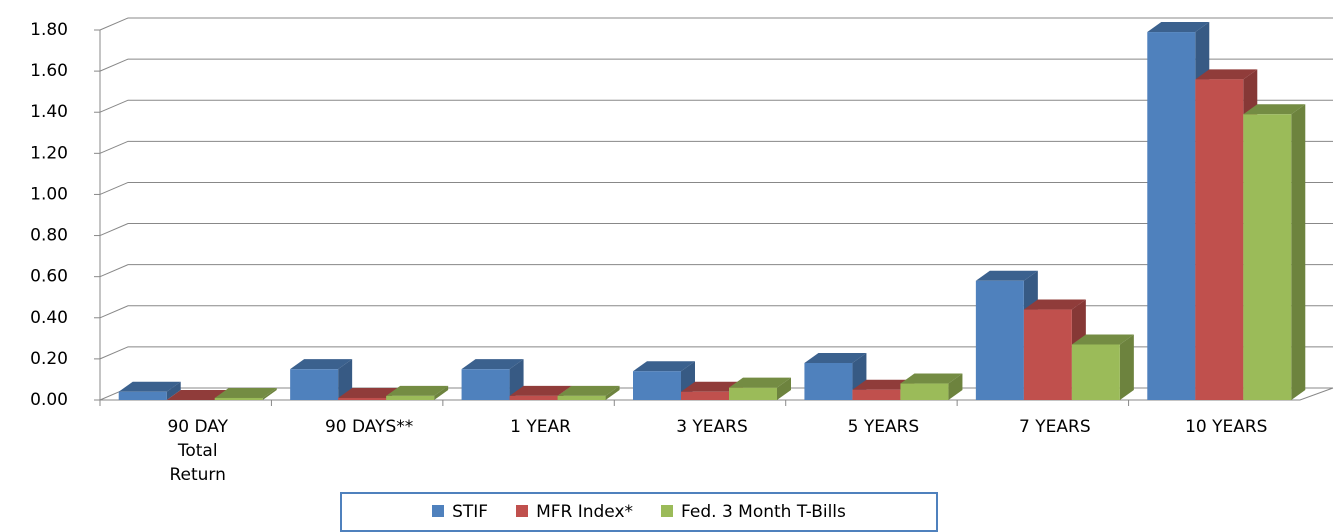 This screenshot has height=532, width=1335. Describe the element at coordinates (540, 427) in the screenshot. I see `x-tick-label: 1 YEAR` at that location.